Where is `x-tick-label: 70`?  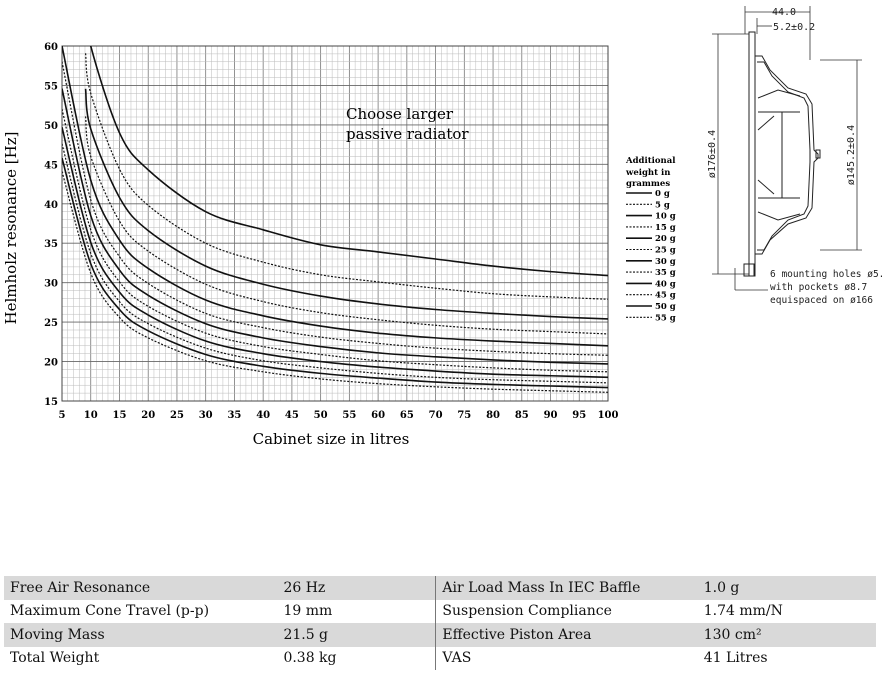 x-tick-label: 70 is located at coordinates (436, 415).